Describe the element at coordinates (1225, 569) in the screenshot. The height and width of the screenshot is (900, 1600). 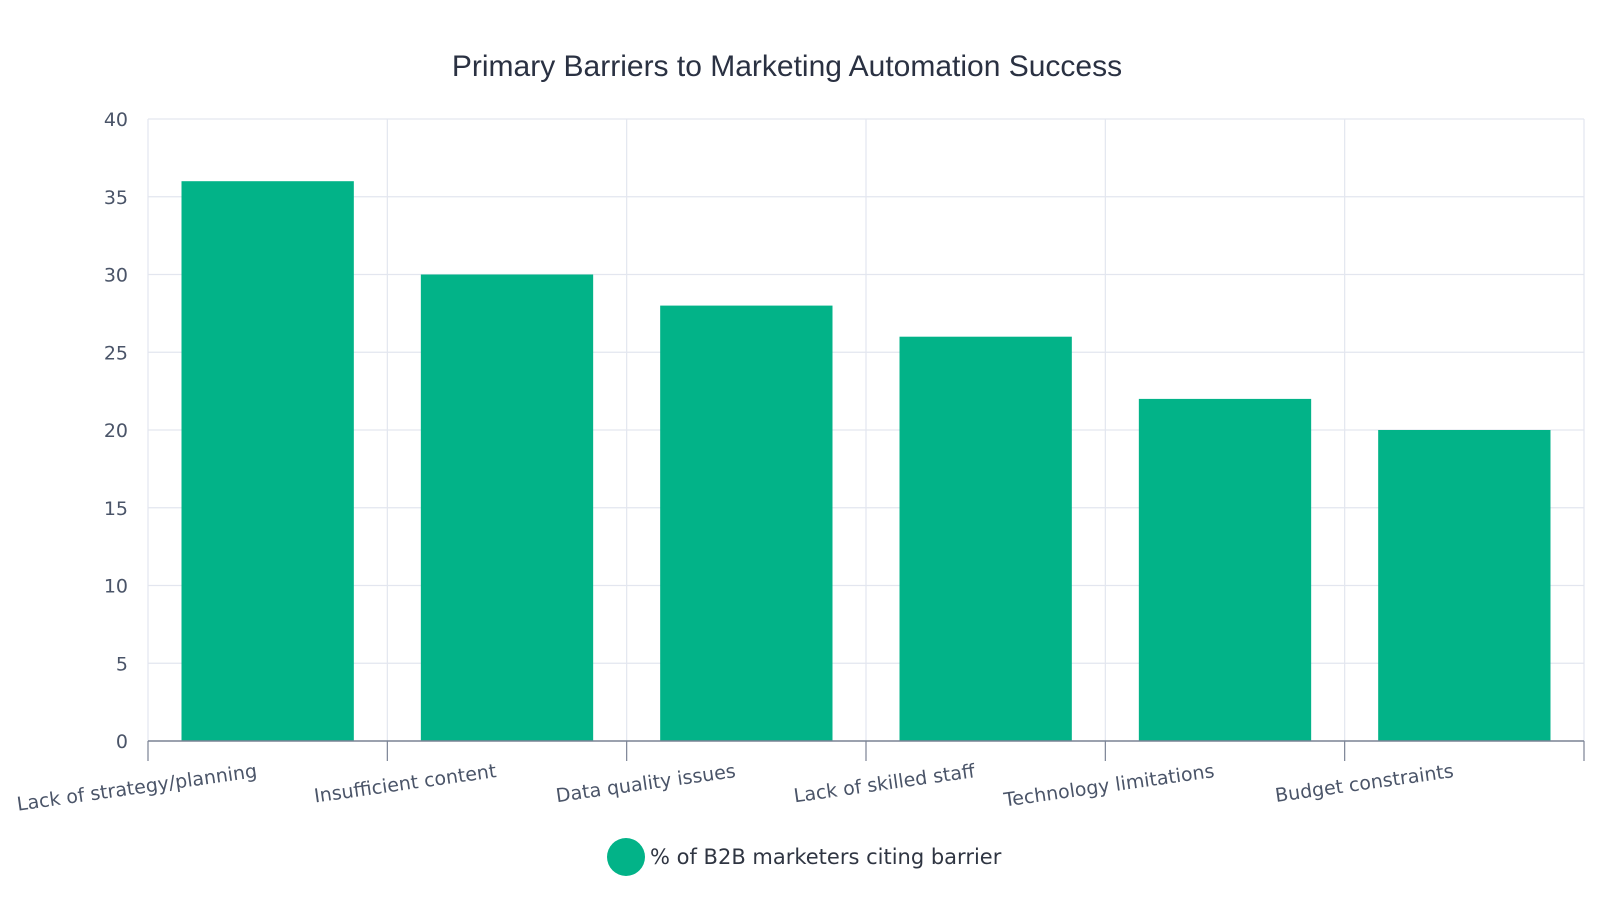
I see `bar-technology-limitations` at that location.